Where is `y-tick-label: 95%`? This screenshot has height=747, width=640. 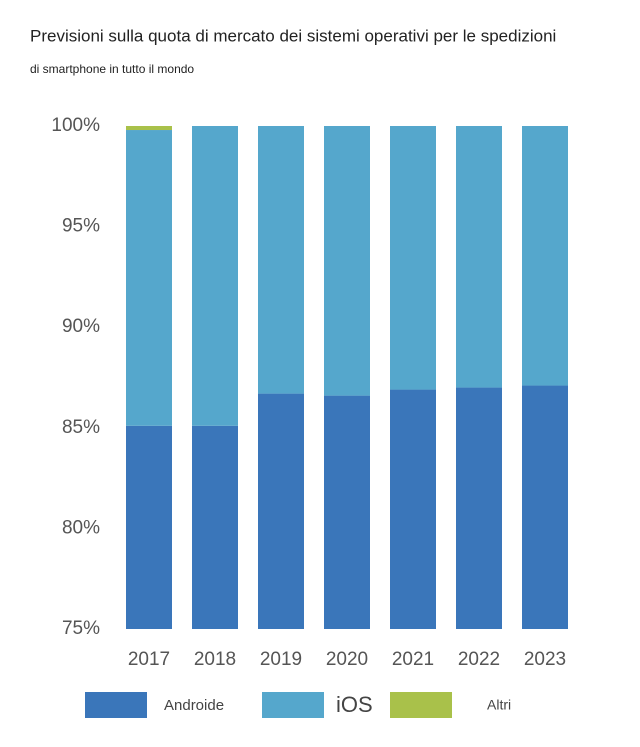
y-tick-label: 95% is located at coordinates (81, 226).